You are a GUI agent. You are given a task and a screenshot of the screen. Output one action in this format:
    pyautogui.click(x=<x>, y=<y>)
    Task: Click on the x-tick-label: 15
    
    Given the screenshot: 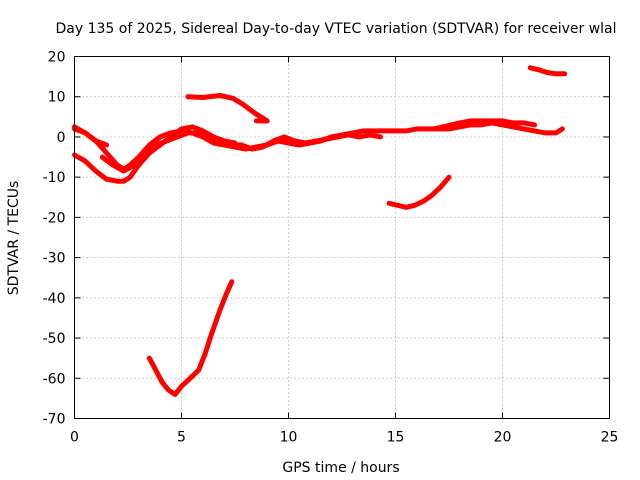 What is the action you would take?
    pyautogui.click(x=396, y=438)
    